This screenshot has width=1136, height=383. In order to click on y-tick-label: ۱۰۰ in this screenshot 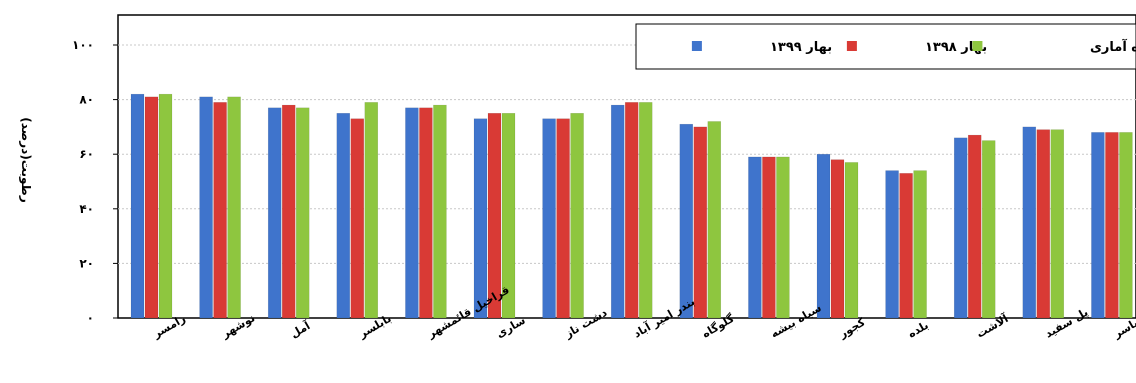, I will do `click(83, 45)`.